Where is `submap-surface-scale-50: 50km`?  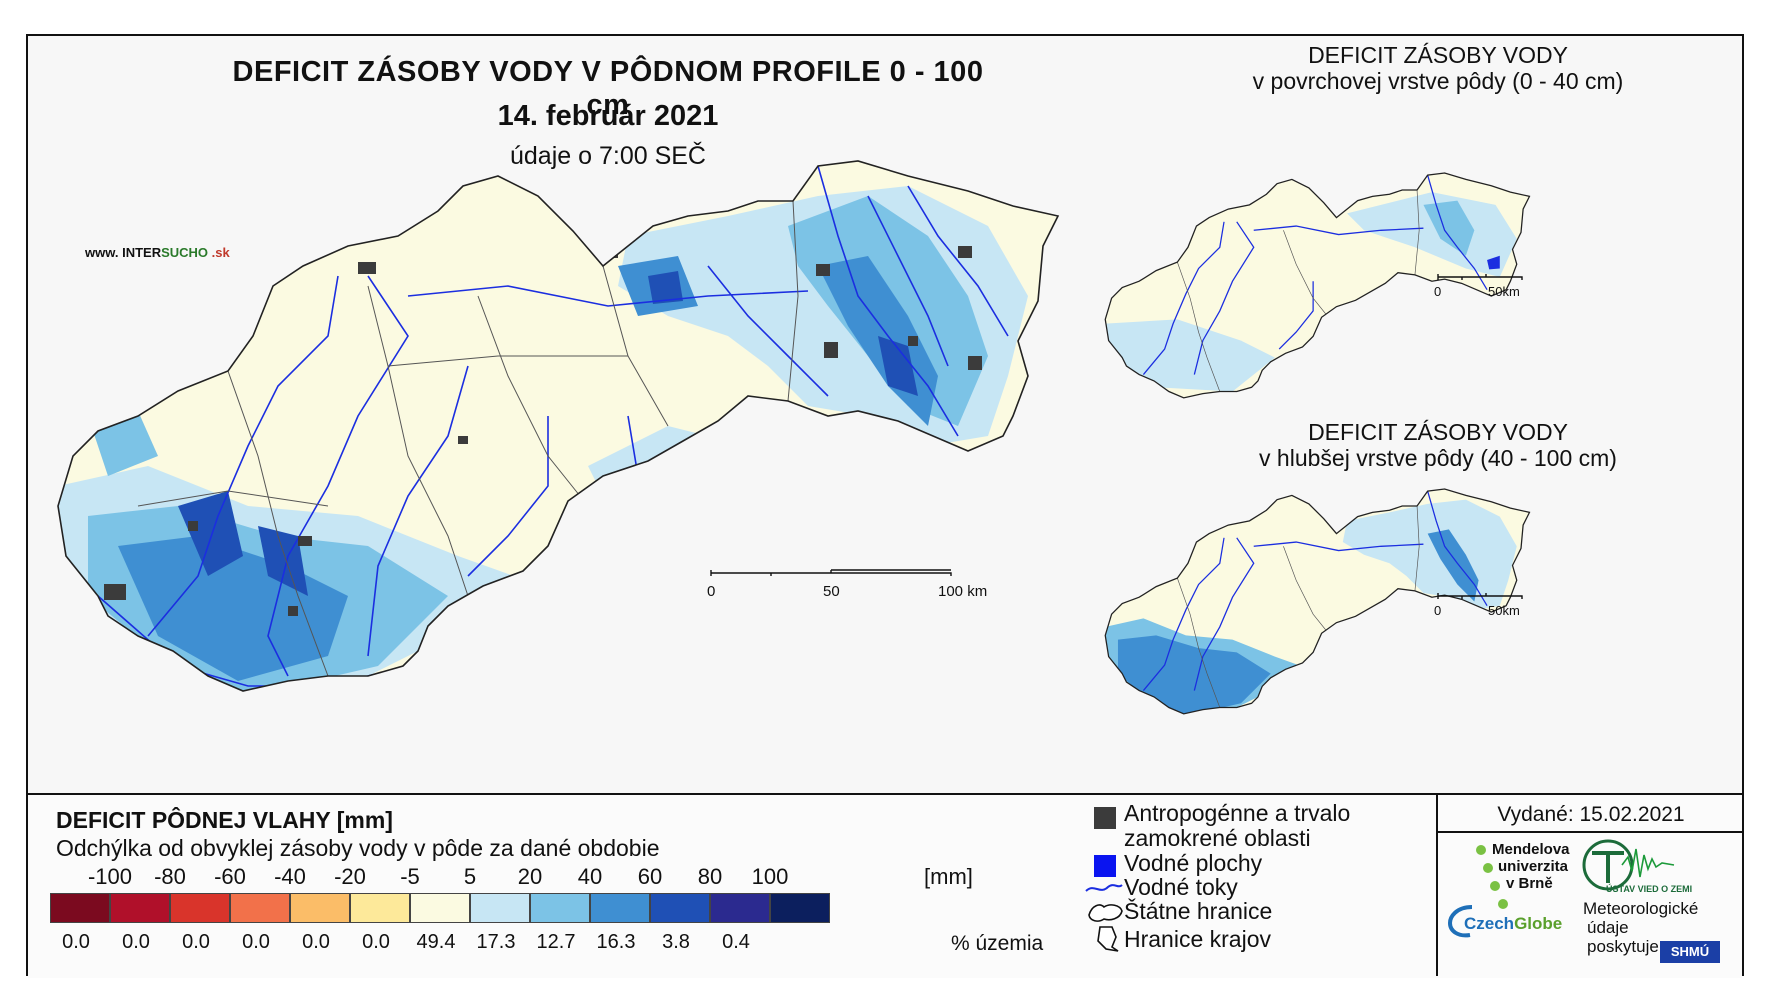 submap-surface-scale-50: 50km is located at coordinates (1504, 291).